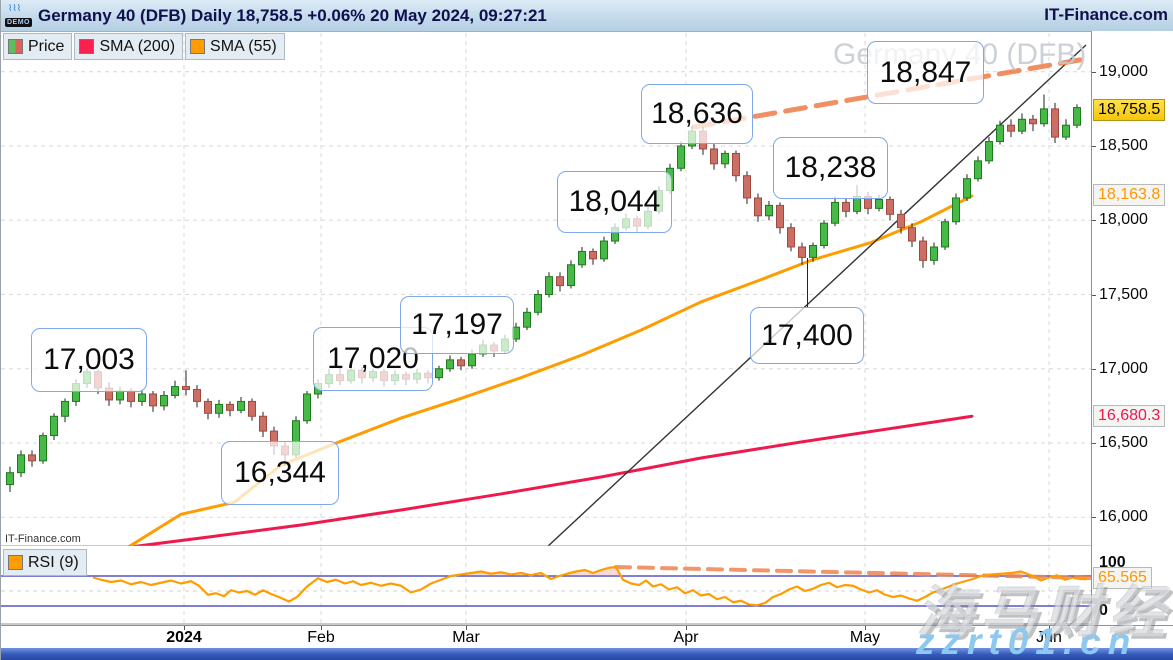  Describe the element at coordinates (830, 168) in the screenshot. I see `price-annotation: 18,238` at that location.